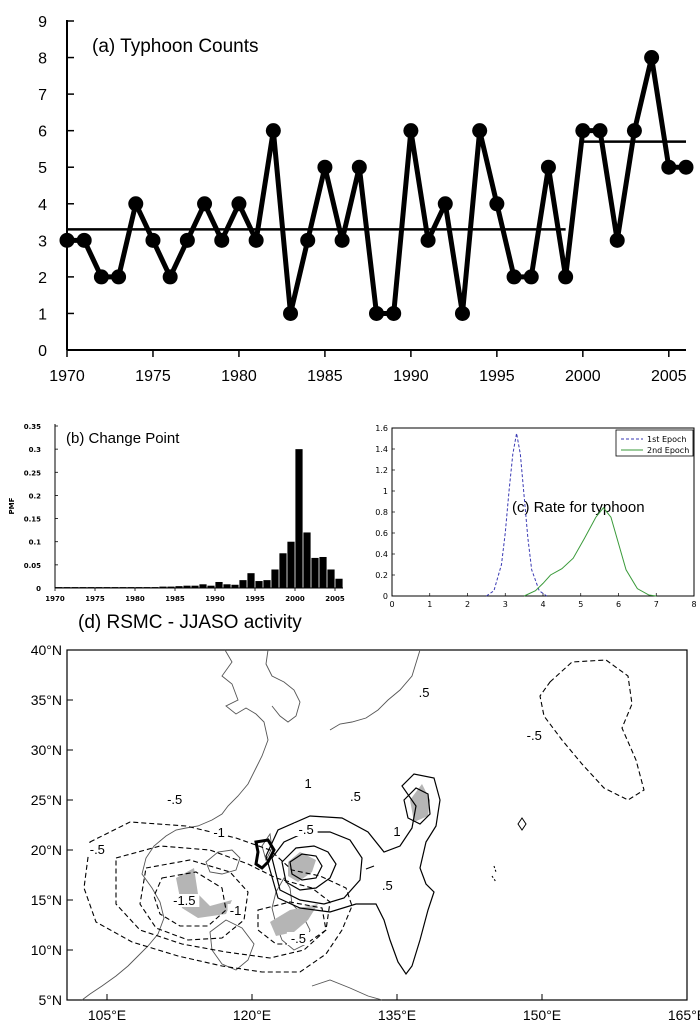 Image resolution: width=700 pixels, height=1026 pixels. I want to click on a-x-tick-label: 1985, so click(325, 376).